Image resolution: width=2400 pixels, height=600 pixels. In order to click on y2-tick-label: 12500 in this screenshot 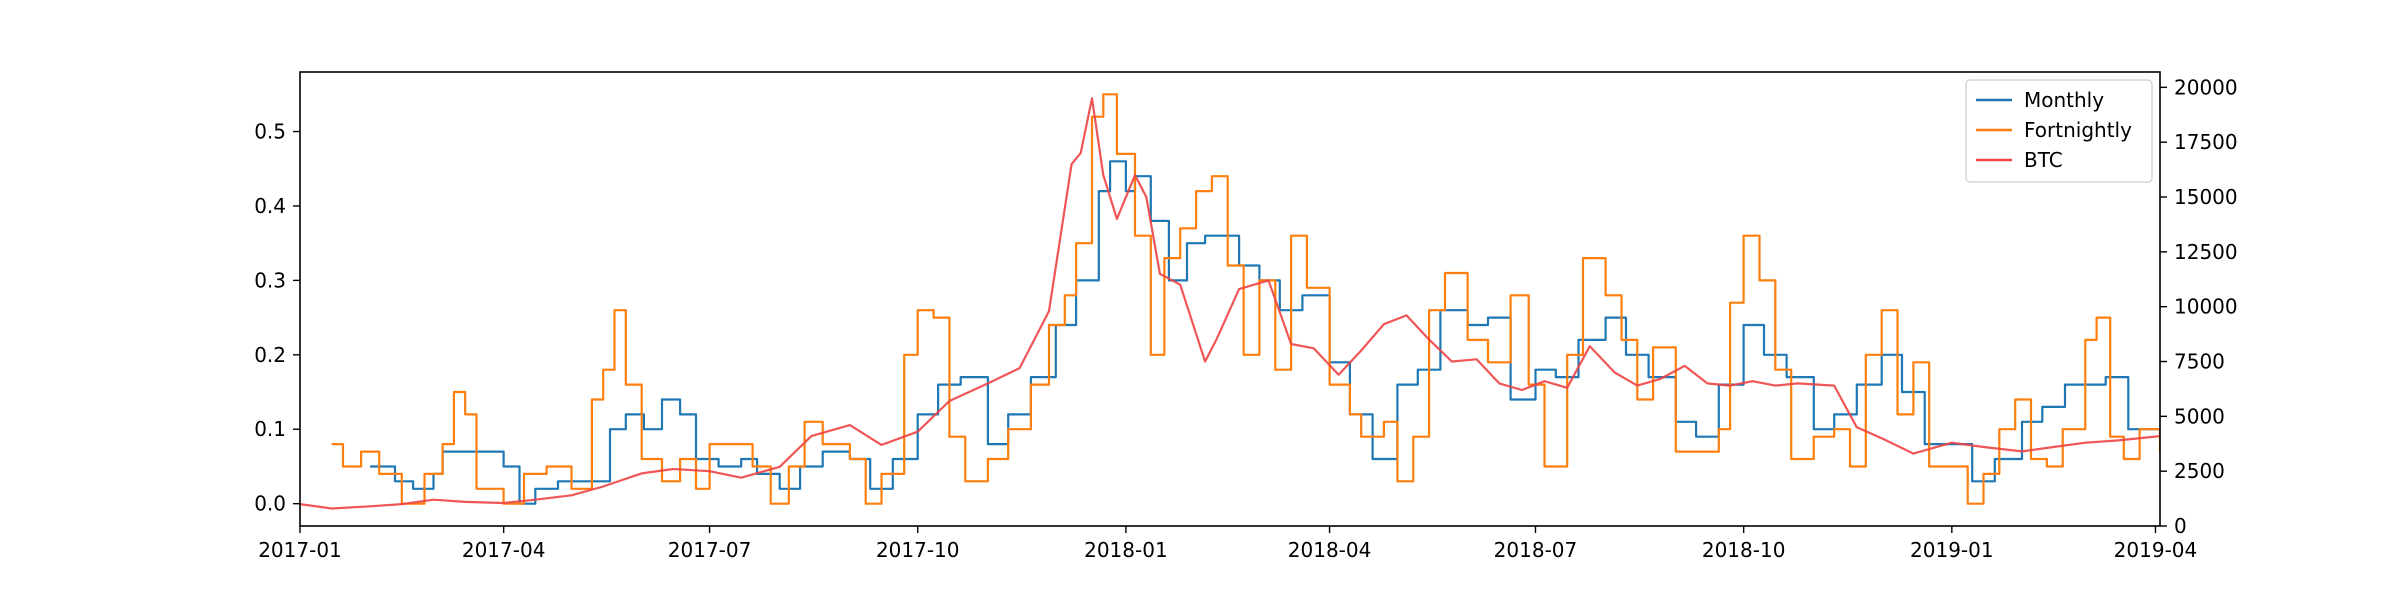, I will do `click(2206, 252)`.